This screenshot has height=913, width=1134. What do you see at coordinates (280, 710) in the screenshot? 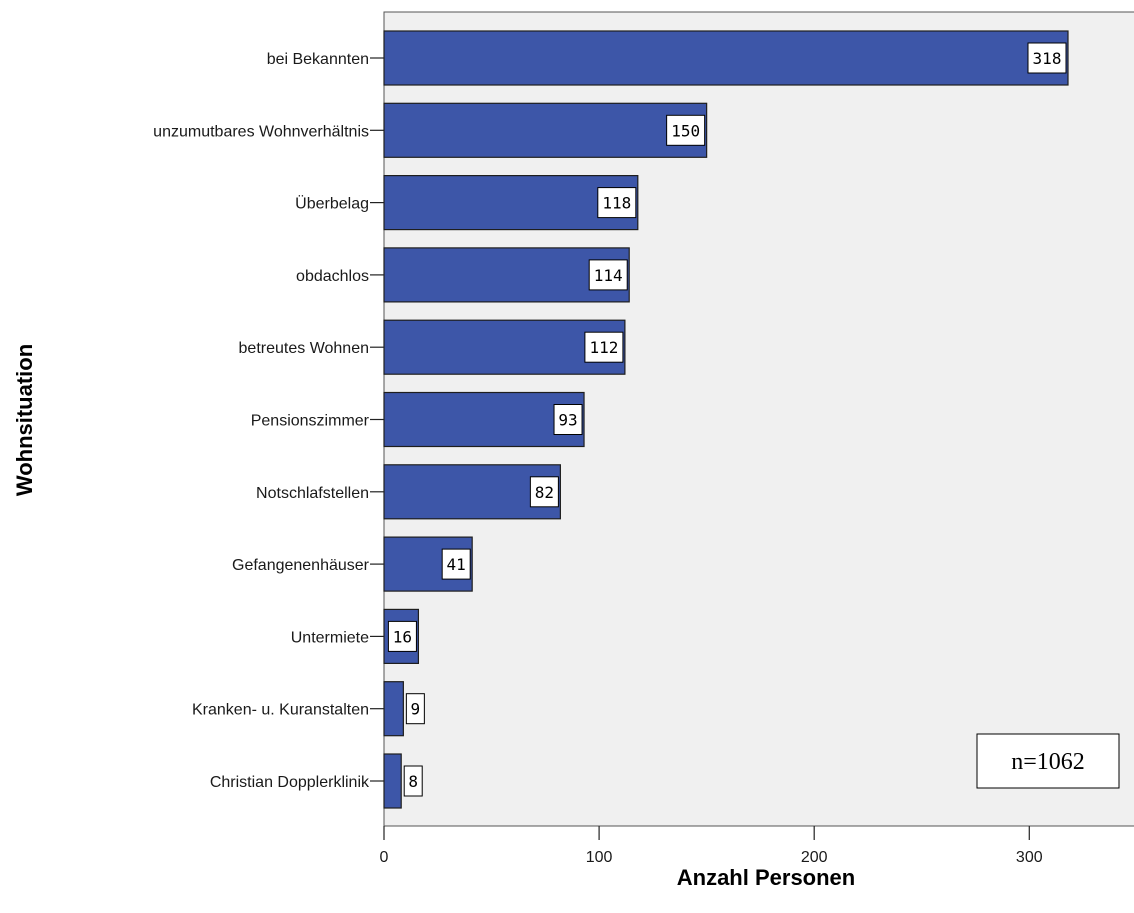
I see `category-label: Kranken- u. Kuranstalten` at bounding box center [280, 710].